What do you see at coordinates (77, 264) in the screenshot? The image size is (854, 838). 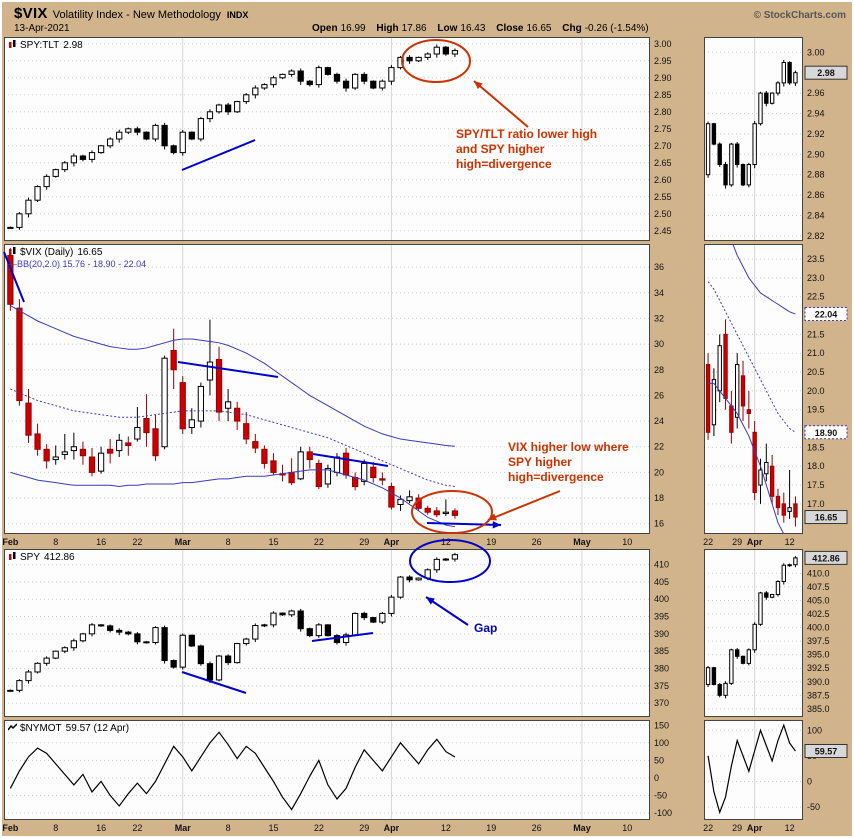 I see `bollinger-legend: —BB(20,2.0) 15.76 - 18.90 - 22.04` at bounding box center [77, 264].